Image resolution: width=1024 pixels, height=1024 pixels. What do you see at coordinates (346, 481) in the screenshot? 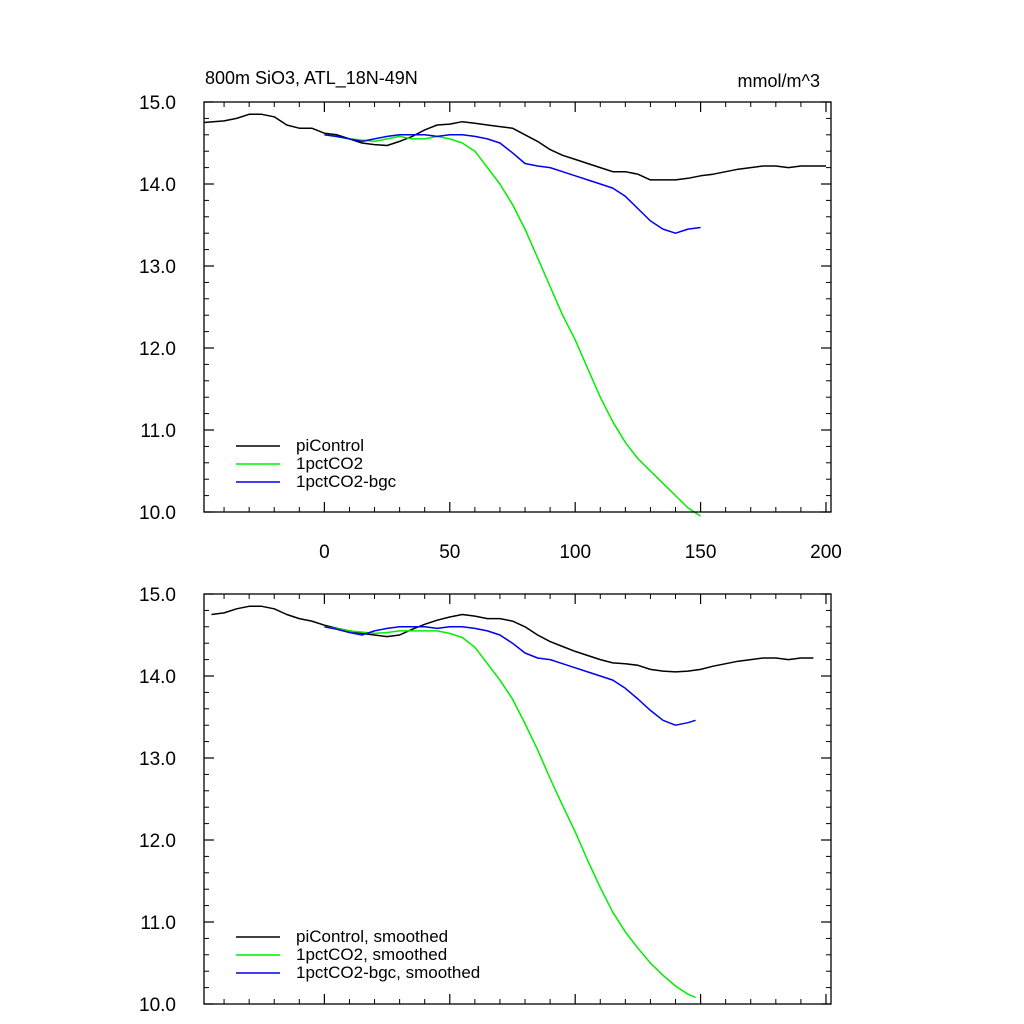
I see `legend-label: 1pctCO2-bgc` at bounding box center [346, 481].